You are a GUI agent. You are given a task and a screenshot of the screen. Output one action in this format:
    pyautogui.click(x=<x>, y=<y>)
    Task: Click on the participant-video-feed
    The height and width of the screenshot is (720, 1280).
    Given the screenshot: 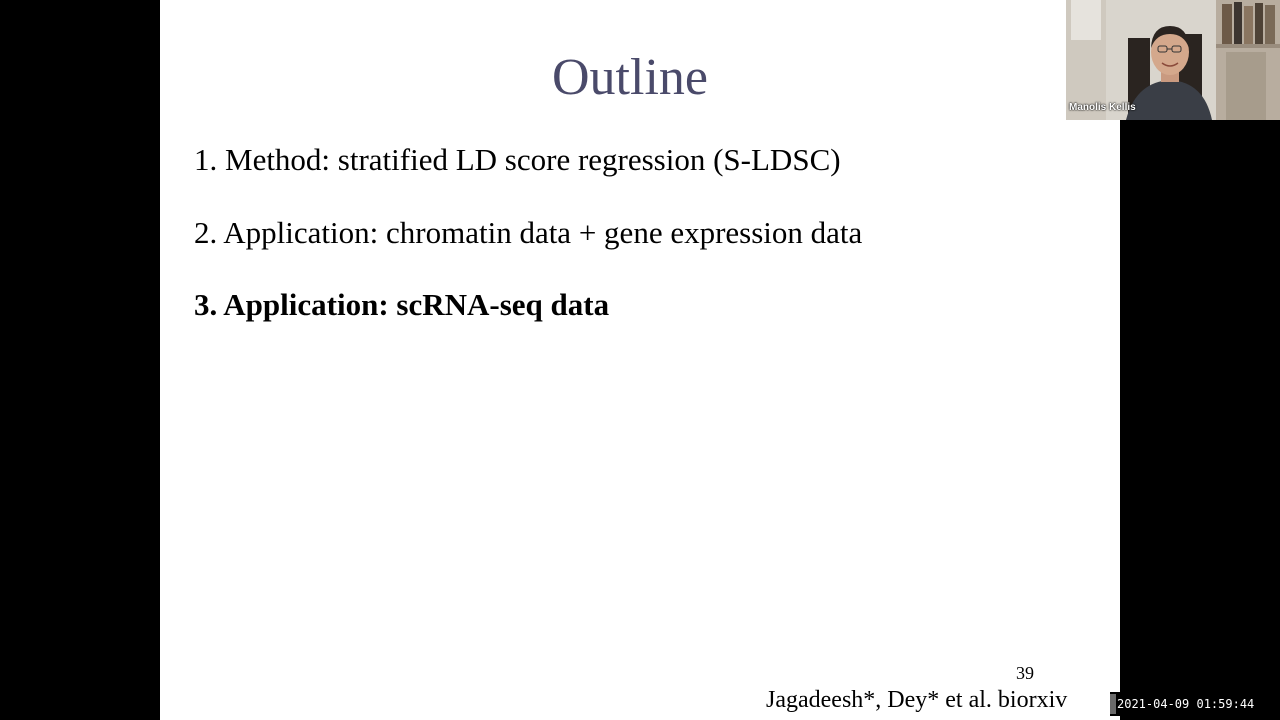 What is the action you would take?
    pyautogui.click(x=1173, y=60)
    